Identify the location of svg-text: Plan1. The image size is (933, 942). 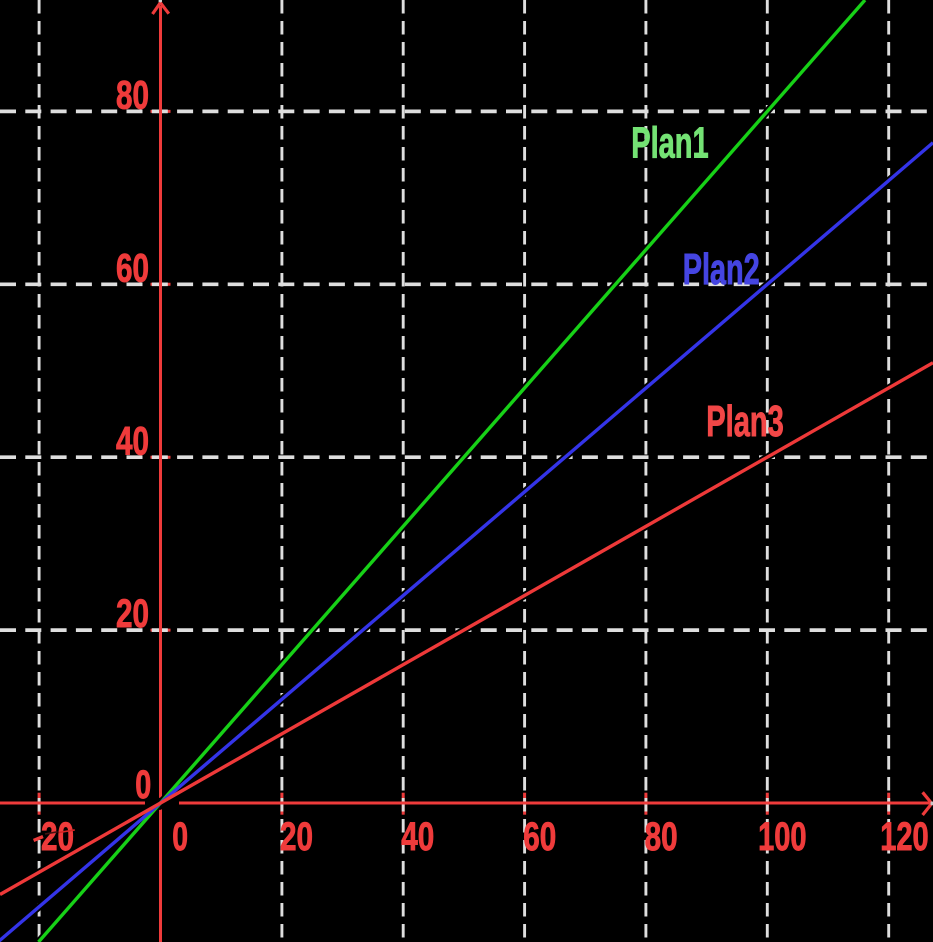
(670, 144).